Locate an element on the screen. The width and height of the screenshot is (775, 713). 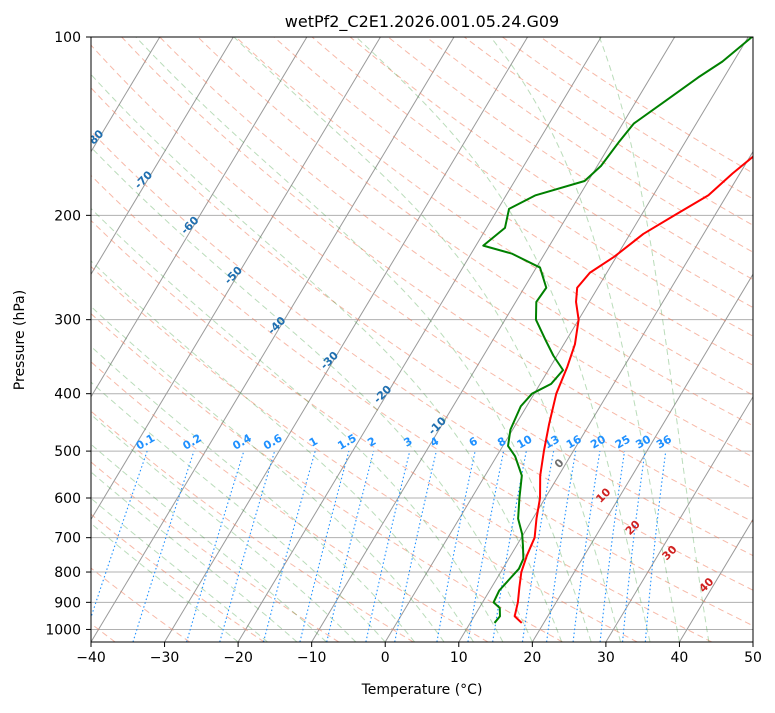
y-tick-label: 900 is located at coordinates (67, 603).